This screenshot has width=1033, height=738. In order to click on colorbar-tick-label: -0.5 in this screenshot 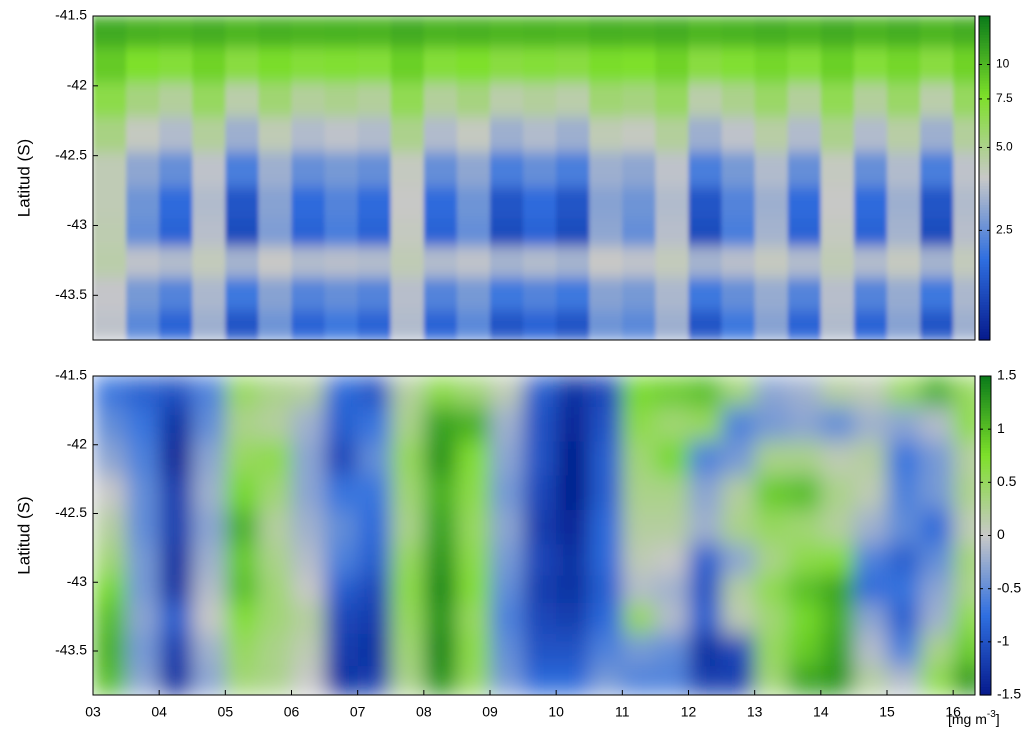, I will do `click(1009, 587)`.